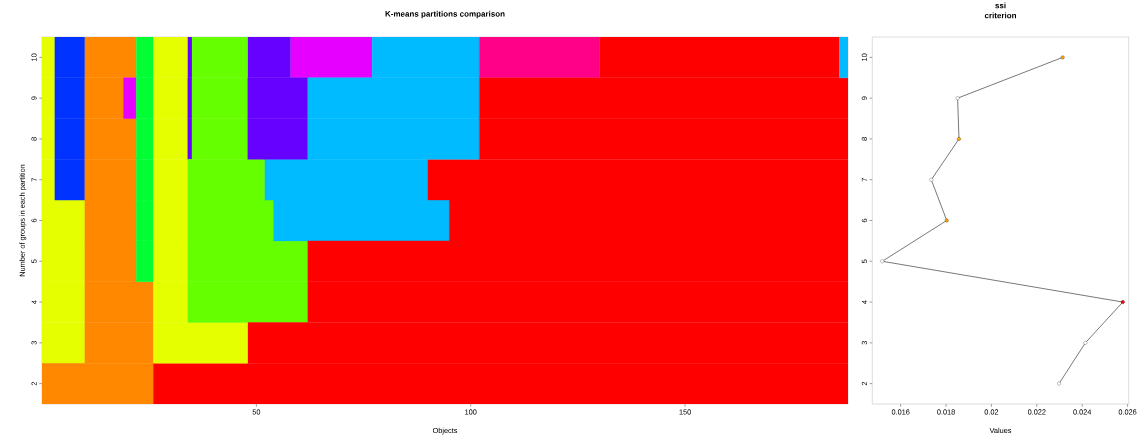 Image resolution: width=1137 pixels, height=442 pixels. What do you see at coordinates (445, 14) in the screenshot?
I see `chart-title: K-means partitions comparison` at bounding box center [445, 14].